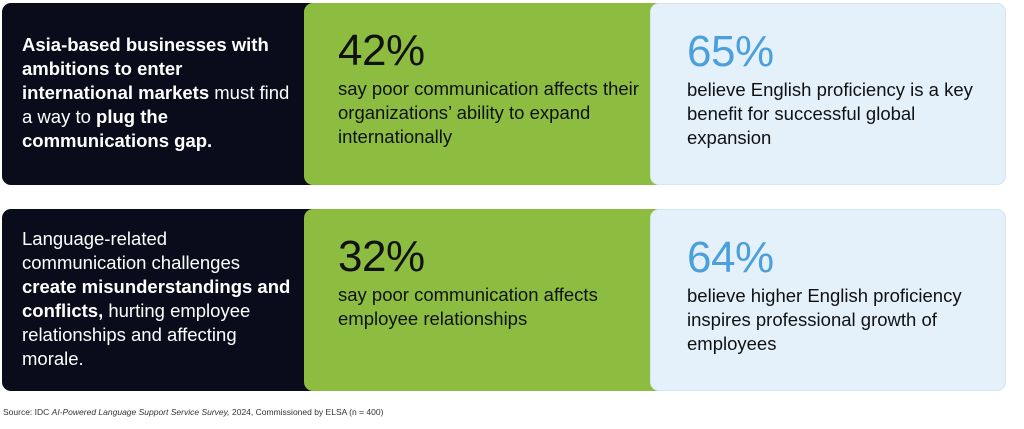  What do you see at coordinates (381, 50) in the screenshot?
I see `stat-value: 42%` at bounding box center [381, 50].